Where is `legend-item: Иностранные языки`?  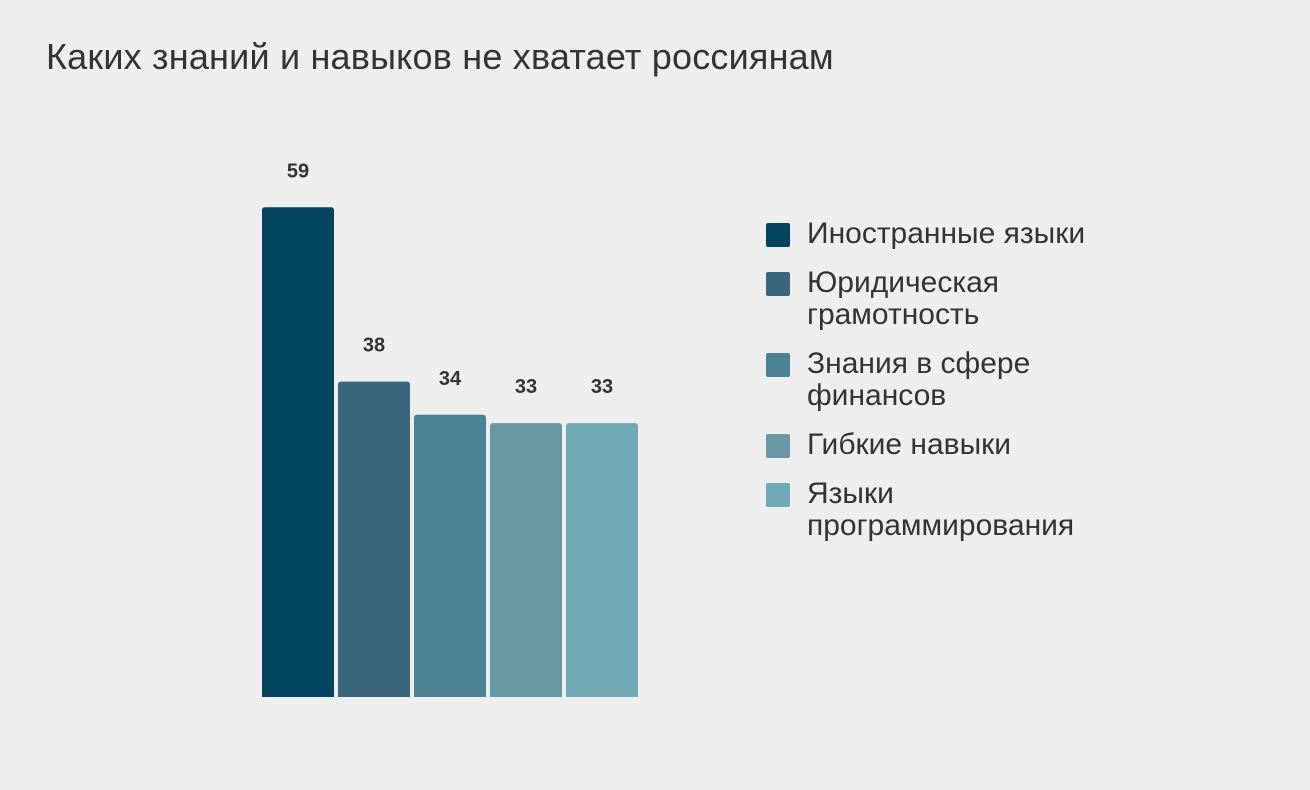 legend-item: Иностранные языки is located at coordinates (976, 234).